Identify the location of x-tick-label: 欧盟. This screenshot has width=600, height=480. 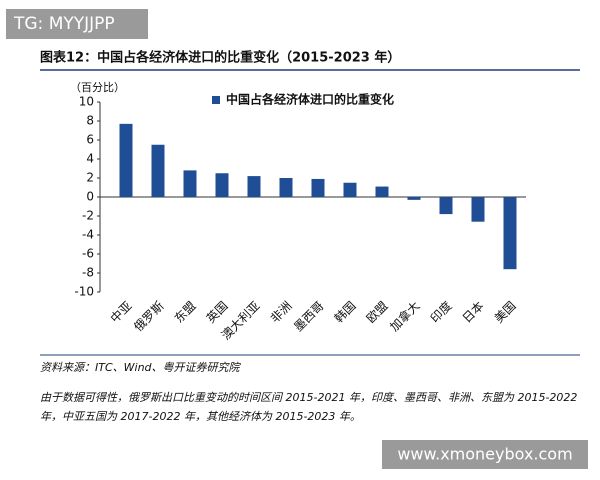
(377, 312).